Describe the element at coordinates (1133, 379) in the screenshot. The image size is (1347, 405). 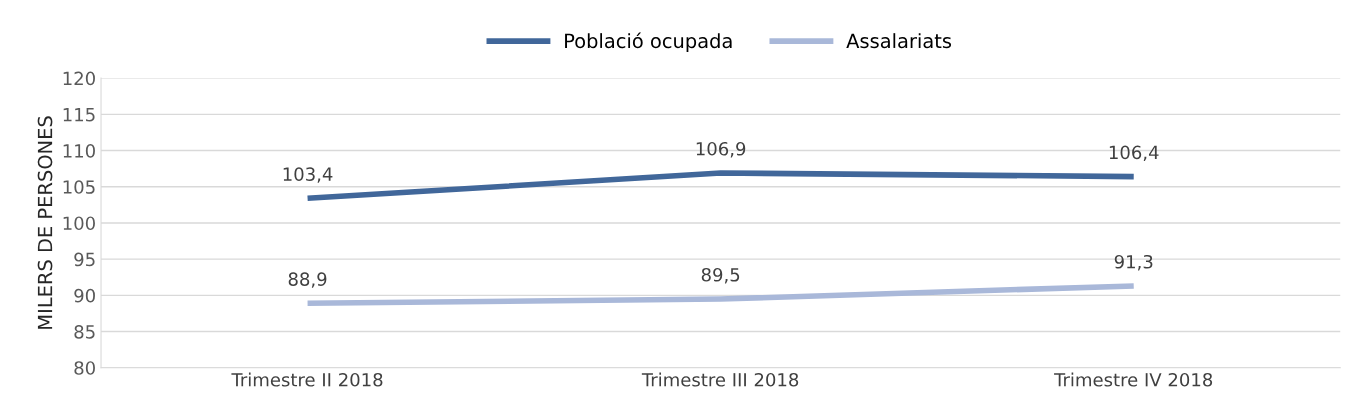
I see `x-tick-label: Trimestre IV 2018` at that location.